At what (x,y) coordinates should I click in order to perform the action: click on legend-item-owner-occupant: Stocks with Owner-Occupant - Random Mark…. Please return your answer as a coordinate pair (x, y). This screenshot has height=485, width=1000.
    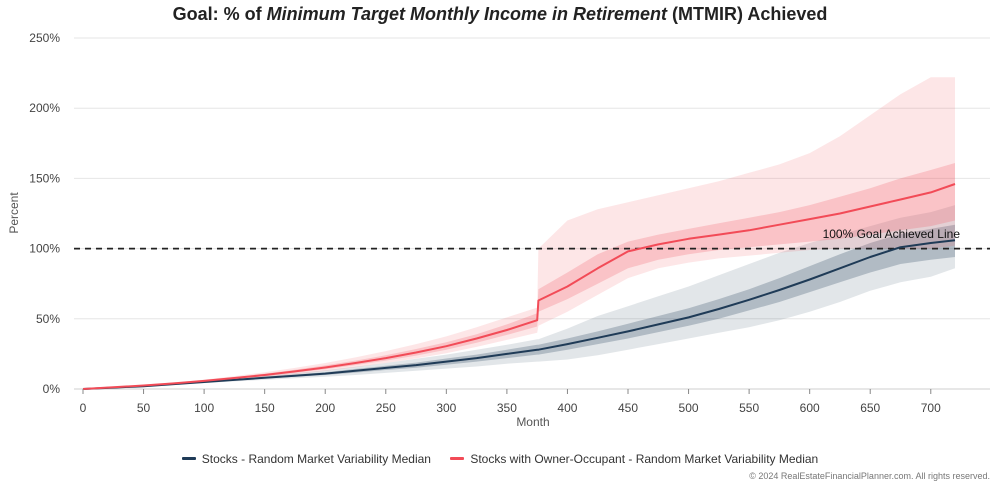
    Looking at the image, I should click on (634, 459).